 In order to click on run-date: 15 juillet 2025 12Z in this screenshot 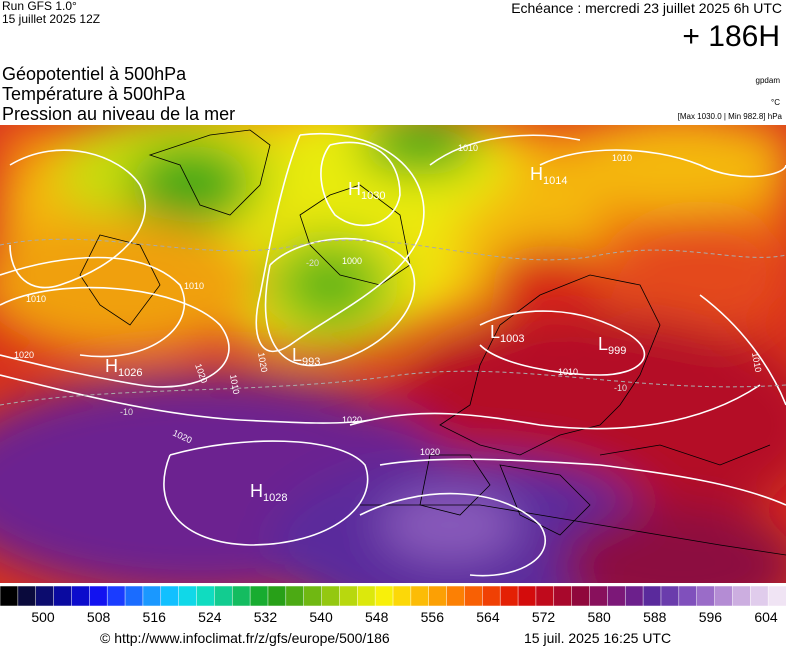, I will do `click(51, 19)`.